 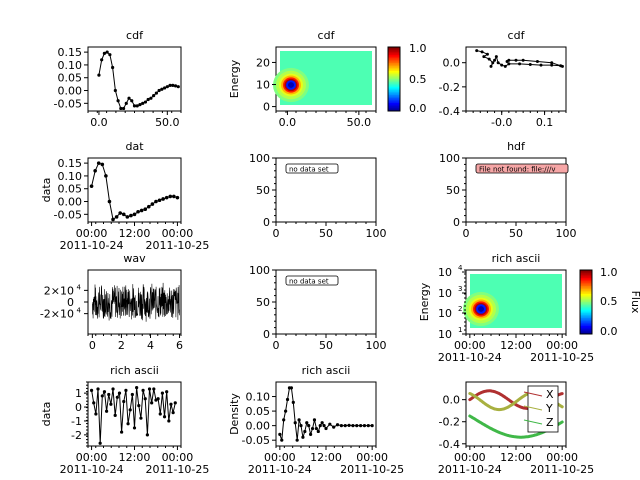 What do you see at coordinates (609, 272) in the screenshot?
I see `p9-colorbar-tick: 1.0` at bounding box center [609, 272].